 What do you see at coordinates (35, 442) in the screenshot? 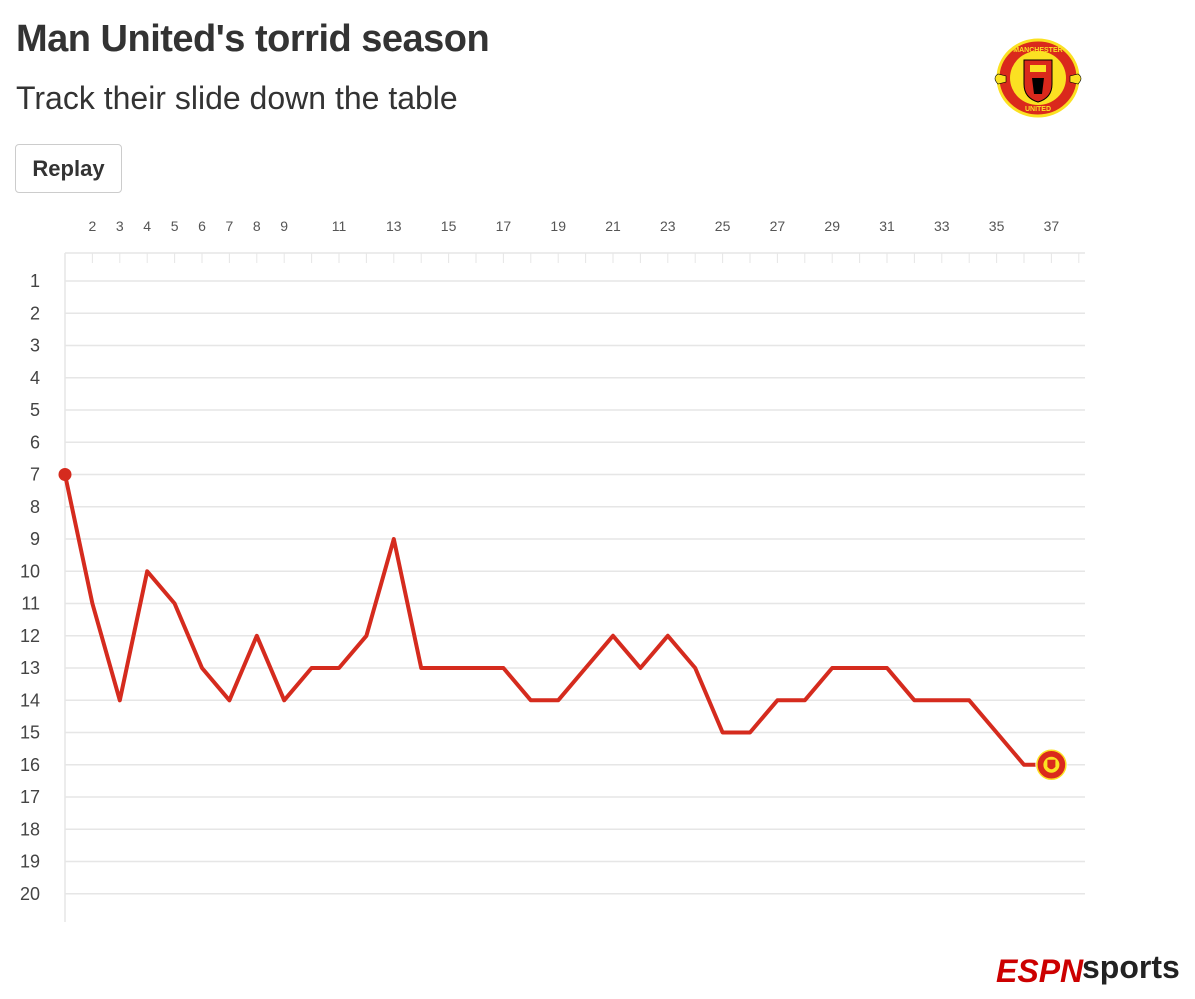
I see `y-tick-label: 6` at bounding box center [35, 442].